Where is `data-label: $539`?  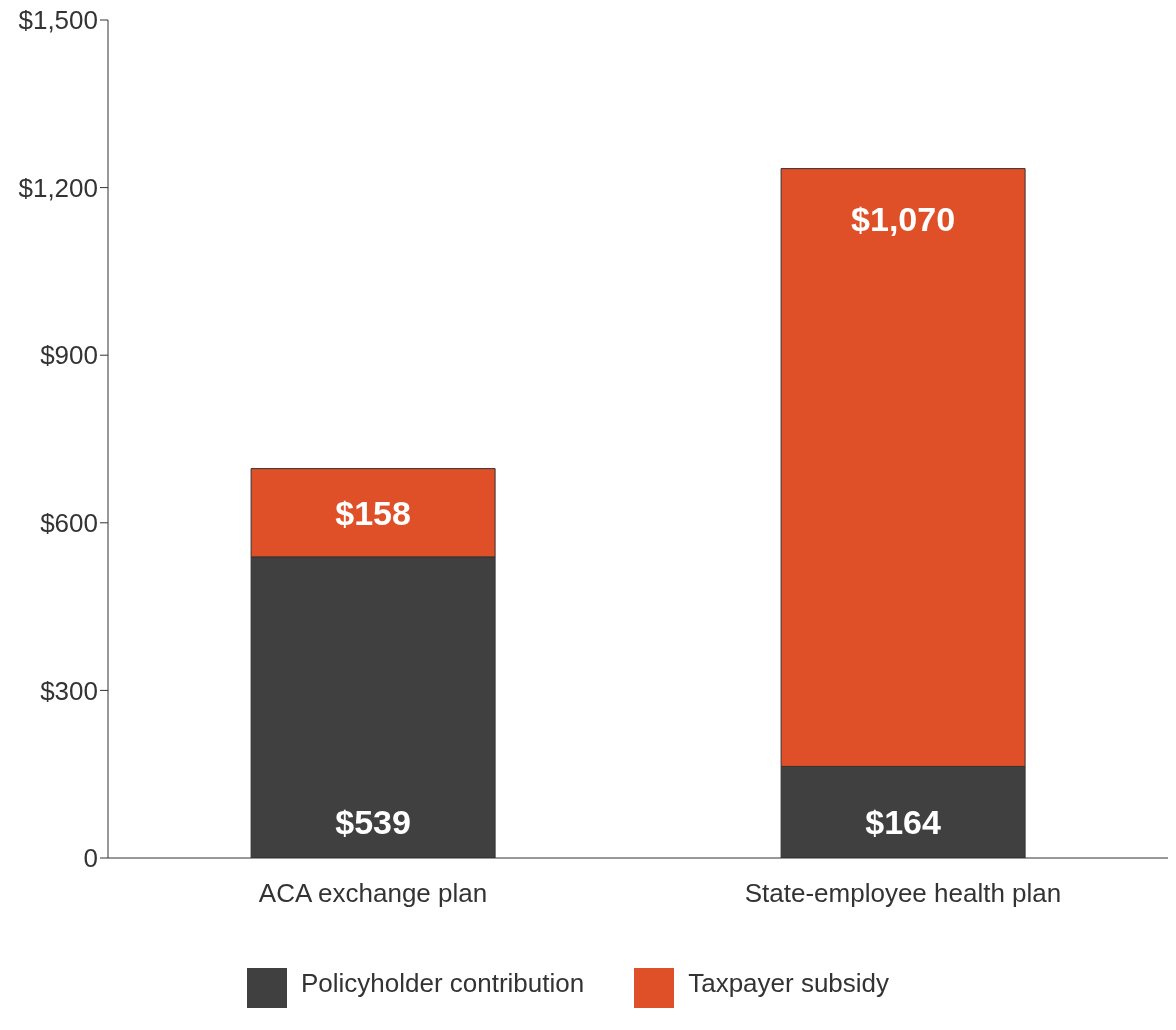
data-label: $539 is located at coordinates (373, 822).